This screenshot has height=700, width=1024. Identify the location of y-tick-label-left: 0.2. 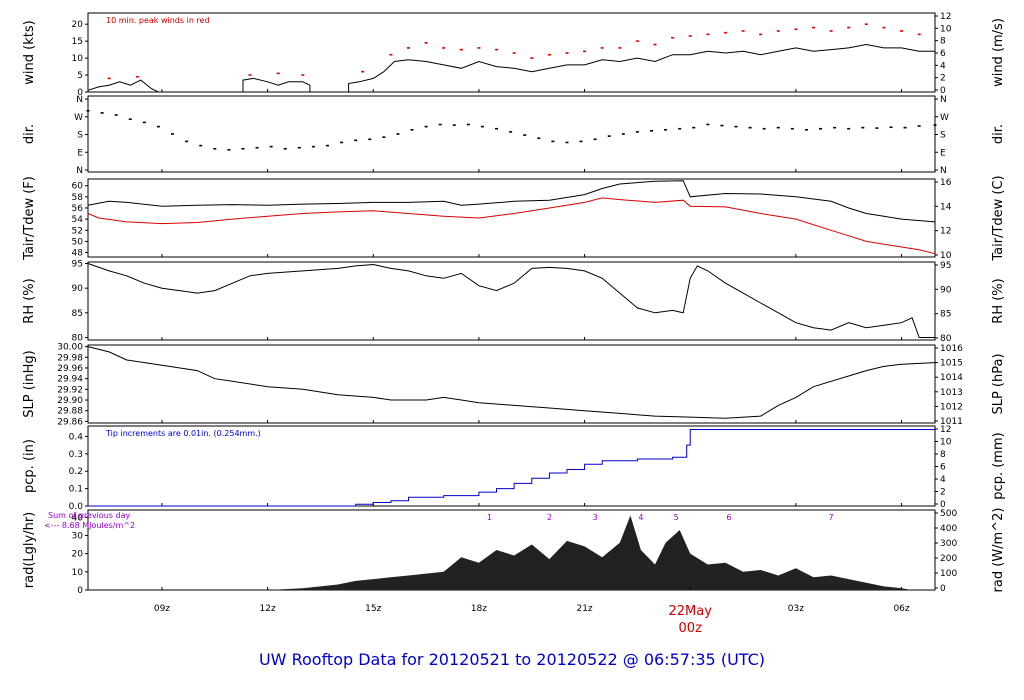
(76, 472).